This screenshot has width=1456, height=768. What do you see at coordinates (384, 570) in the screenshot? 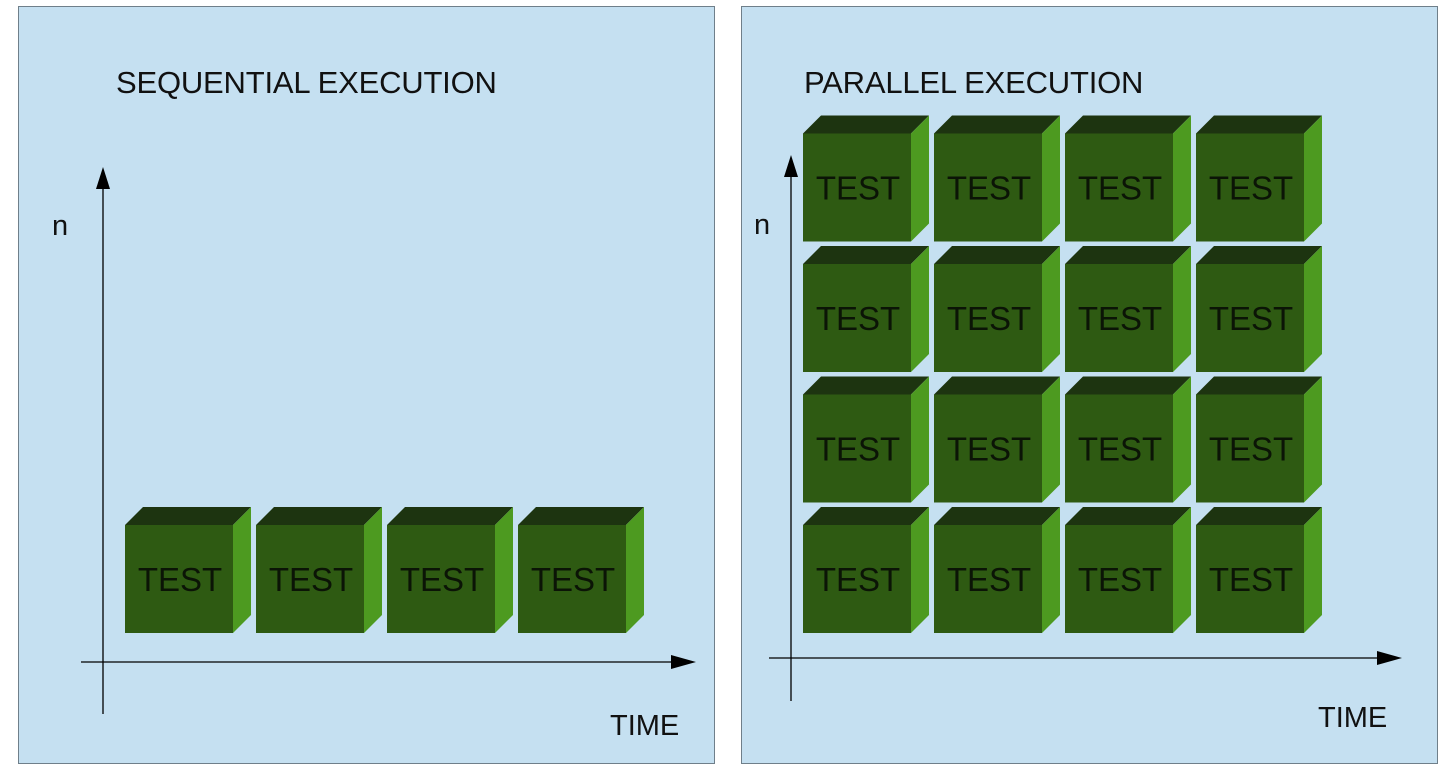
I see `test-grid: TEST TEST TEST TEST` at bounding box center [384, 570].